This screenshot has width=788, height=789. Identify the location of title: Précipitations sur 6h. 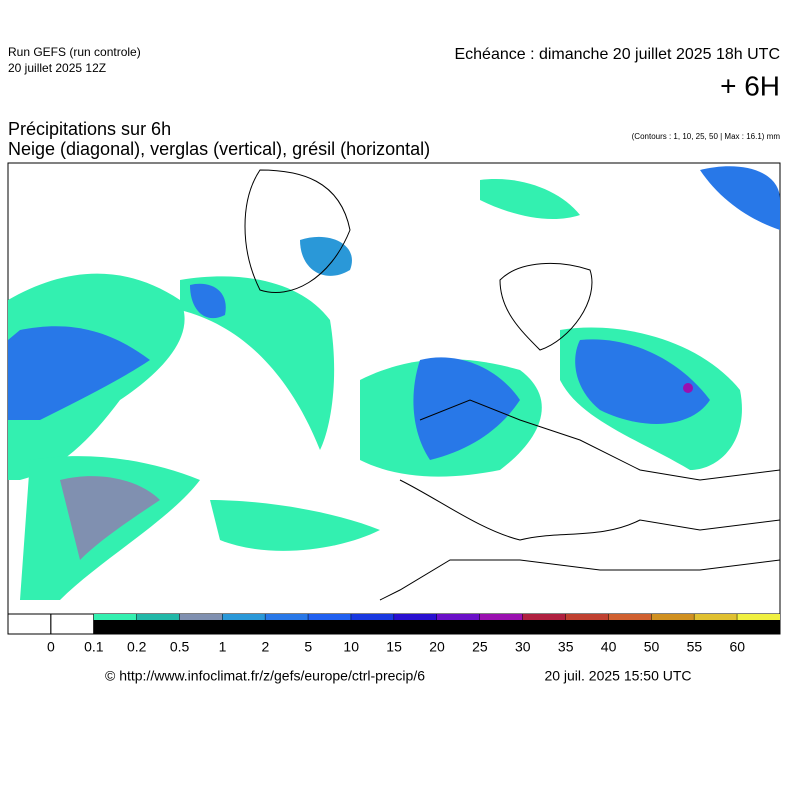
(89, 129).